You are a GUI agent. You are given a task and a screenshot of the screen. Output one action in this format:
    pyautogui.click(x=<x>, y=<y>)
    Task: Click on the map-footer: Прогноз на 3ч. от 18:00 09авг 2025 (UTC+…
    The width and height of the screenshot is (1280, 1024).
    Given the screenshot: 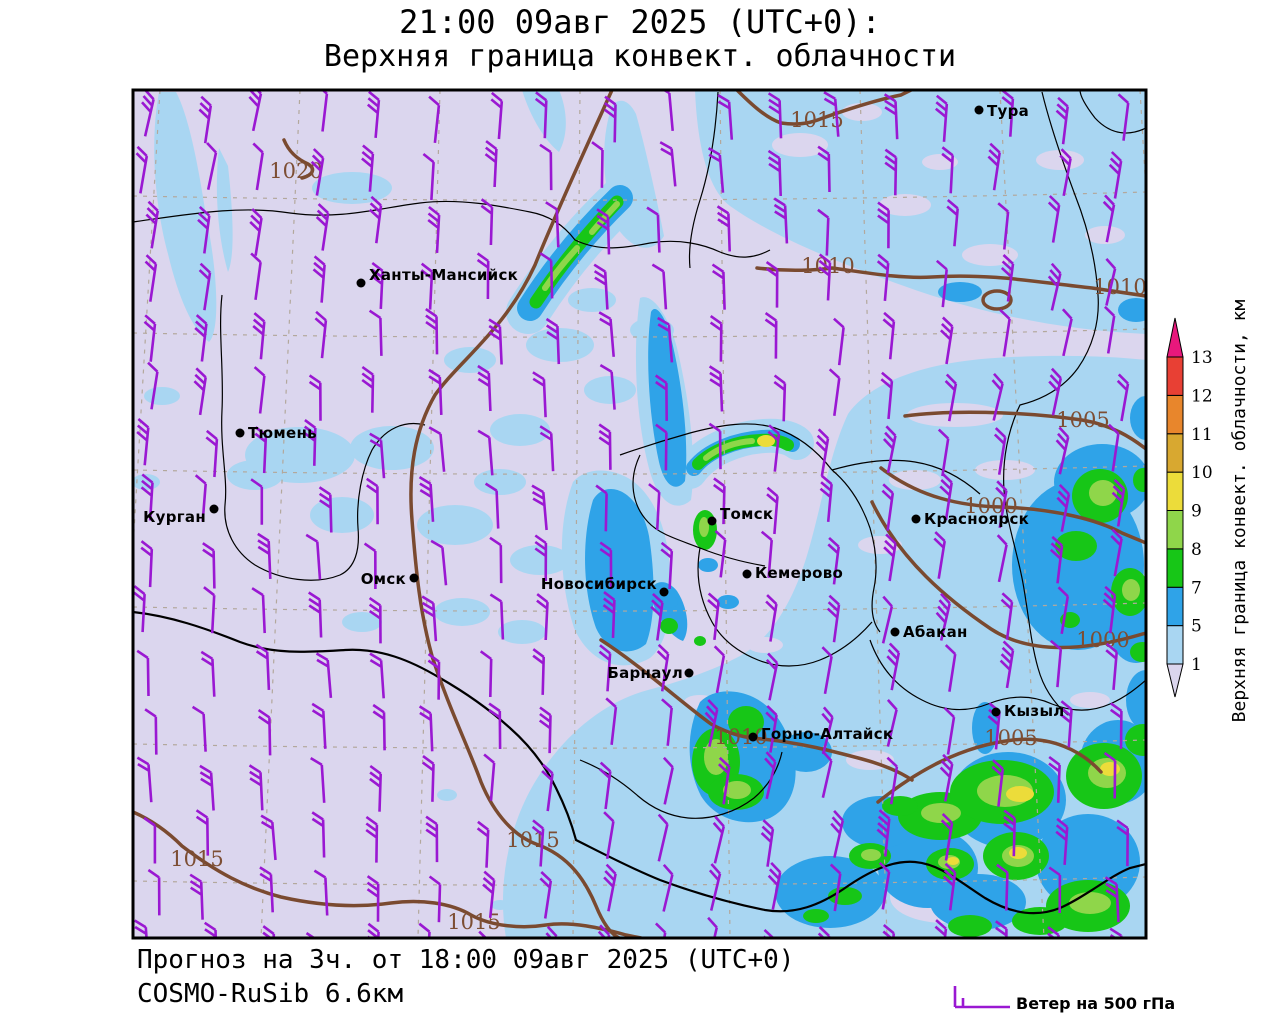 What is the action you would take?
    pyautogui.click(x=465, y=978)
    